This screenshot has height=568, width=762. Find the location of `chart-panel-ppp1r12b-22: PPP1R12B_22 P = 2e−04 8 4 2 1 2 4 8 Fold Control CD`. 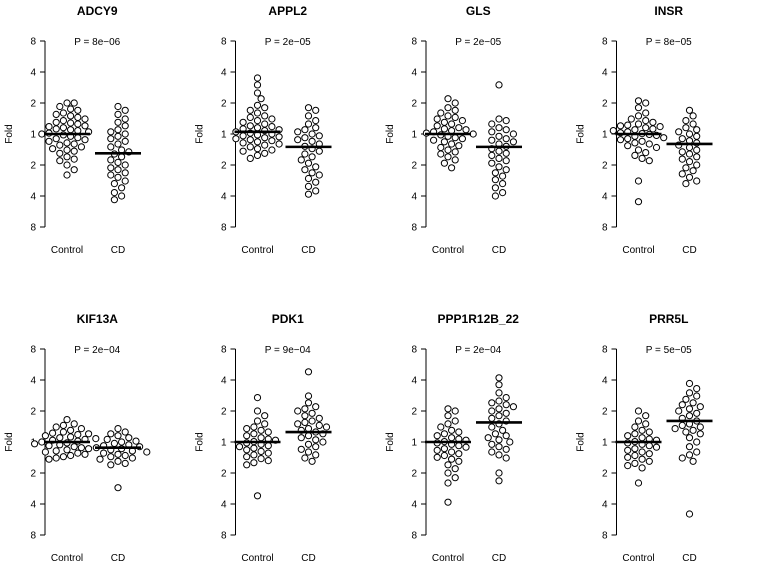

chart-panel-ppp1r12b-22: PPP1R12B_22 P = 2e−04 8 4 2 1 2 4 8 Fold Control CD is located at coordinates (453, 438).